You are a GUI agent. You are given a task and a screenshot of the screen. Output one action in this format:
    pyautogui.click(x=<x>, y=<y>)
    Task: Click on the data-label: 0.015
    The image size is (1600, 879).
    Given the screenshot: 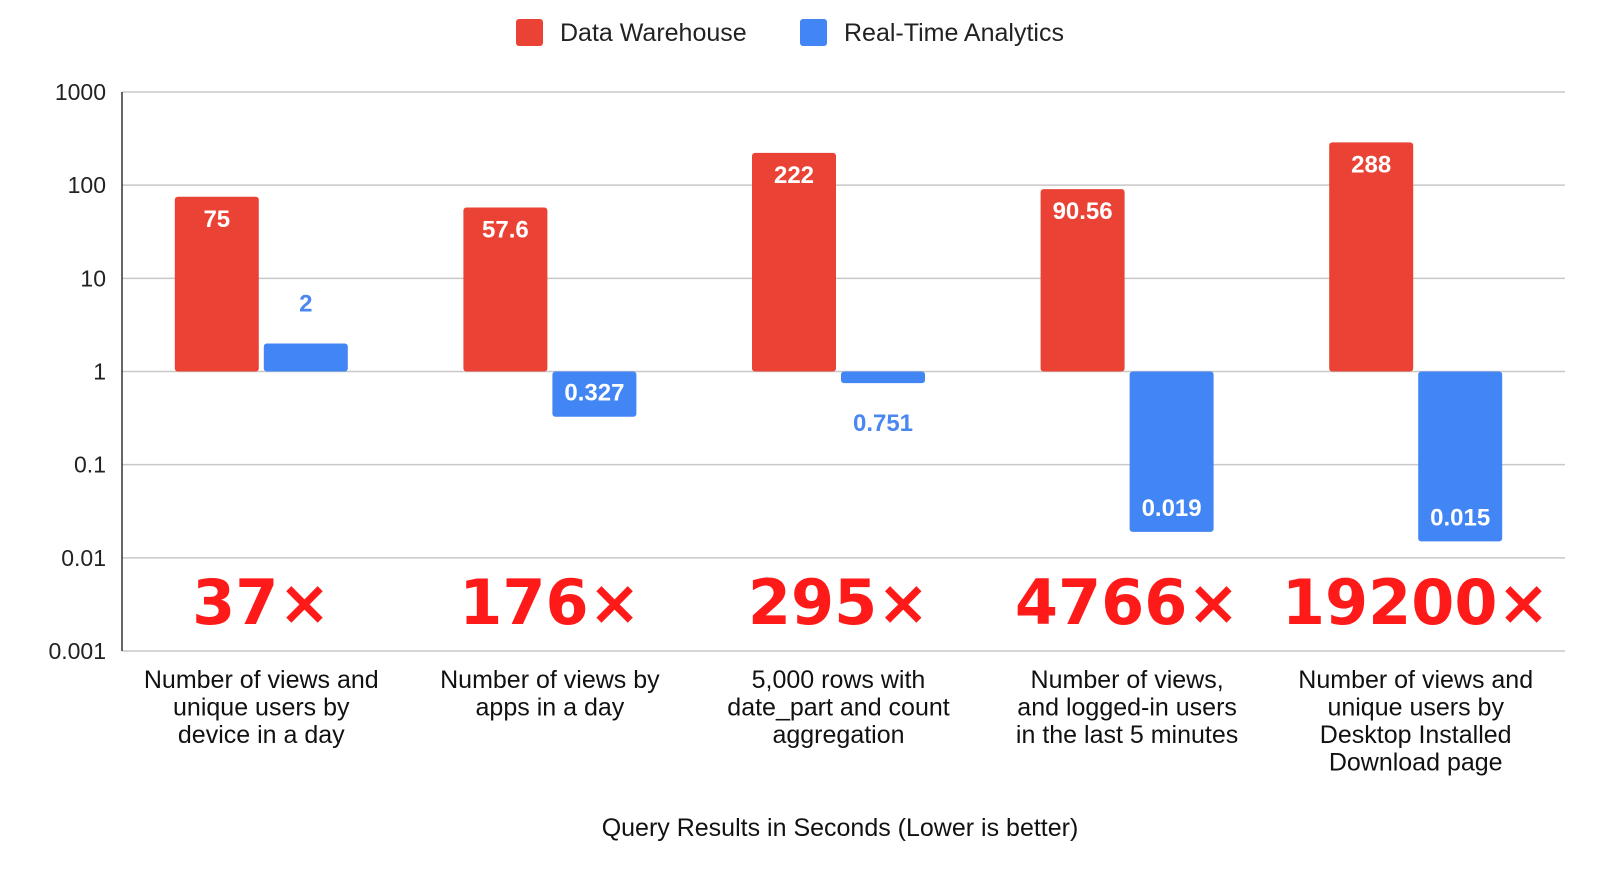 What is the action you would take?
    pyautogui.click(x=1460, y=517)
    